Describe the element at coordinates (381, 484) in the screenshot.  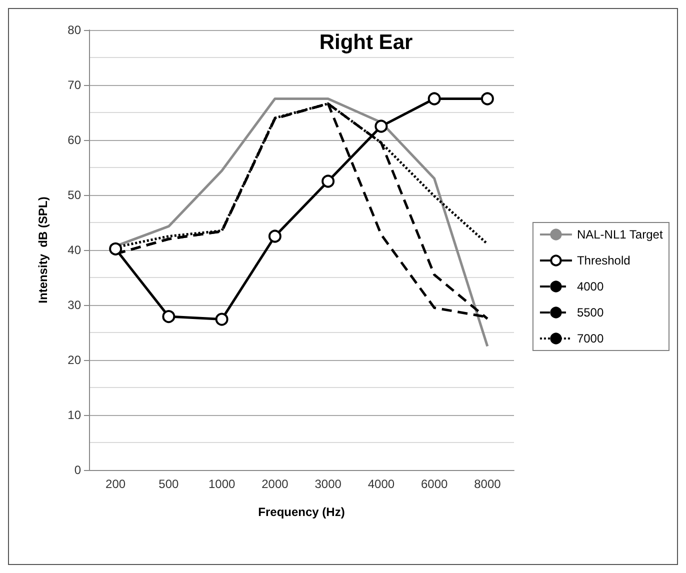
I see `x-tick-label: 4000` at that location.